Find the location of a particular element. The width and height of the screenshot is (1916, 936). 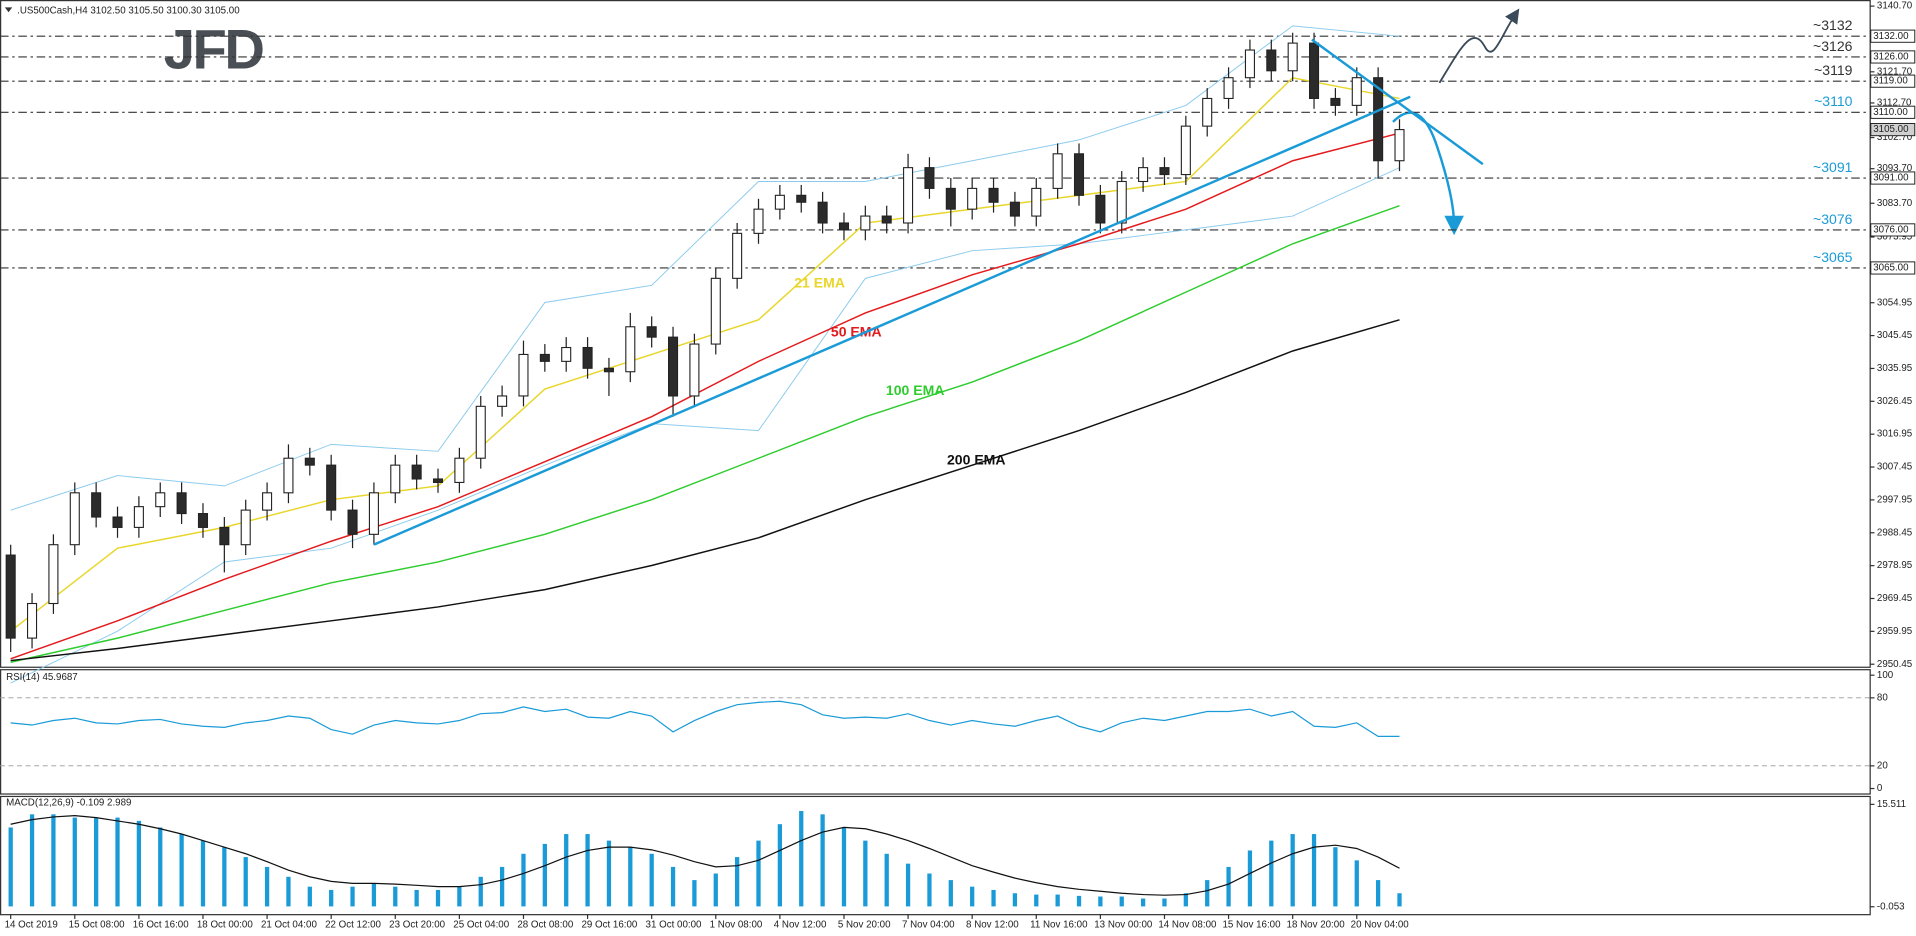

x-tick-label: 14 Nov 08:00 is located at coordinates (1187, 925).